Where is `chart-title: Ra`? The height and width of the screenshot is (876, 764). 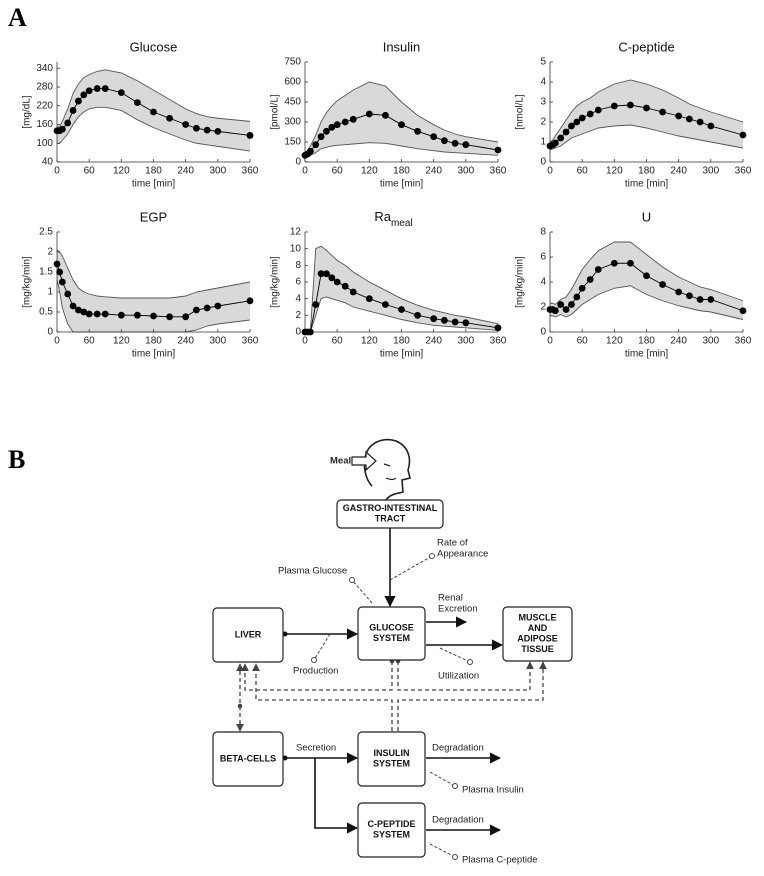
chart-title: Ra is located at coordinates (382, 216).